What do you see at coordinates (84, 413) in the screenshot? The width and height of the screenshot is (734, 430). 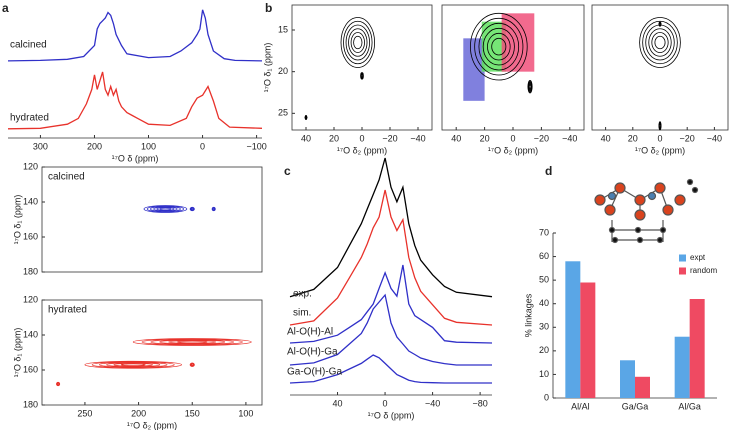 I see `x-tick-label: 250` at bounding box center [84, 413].